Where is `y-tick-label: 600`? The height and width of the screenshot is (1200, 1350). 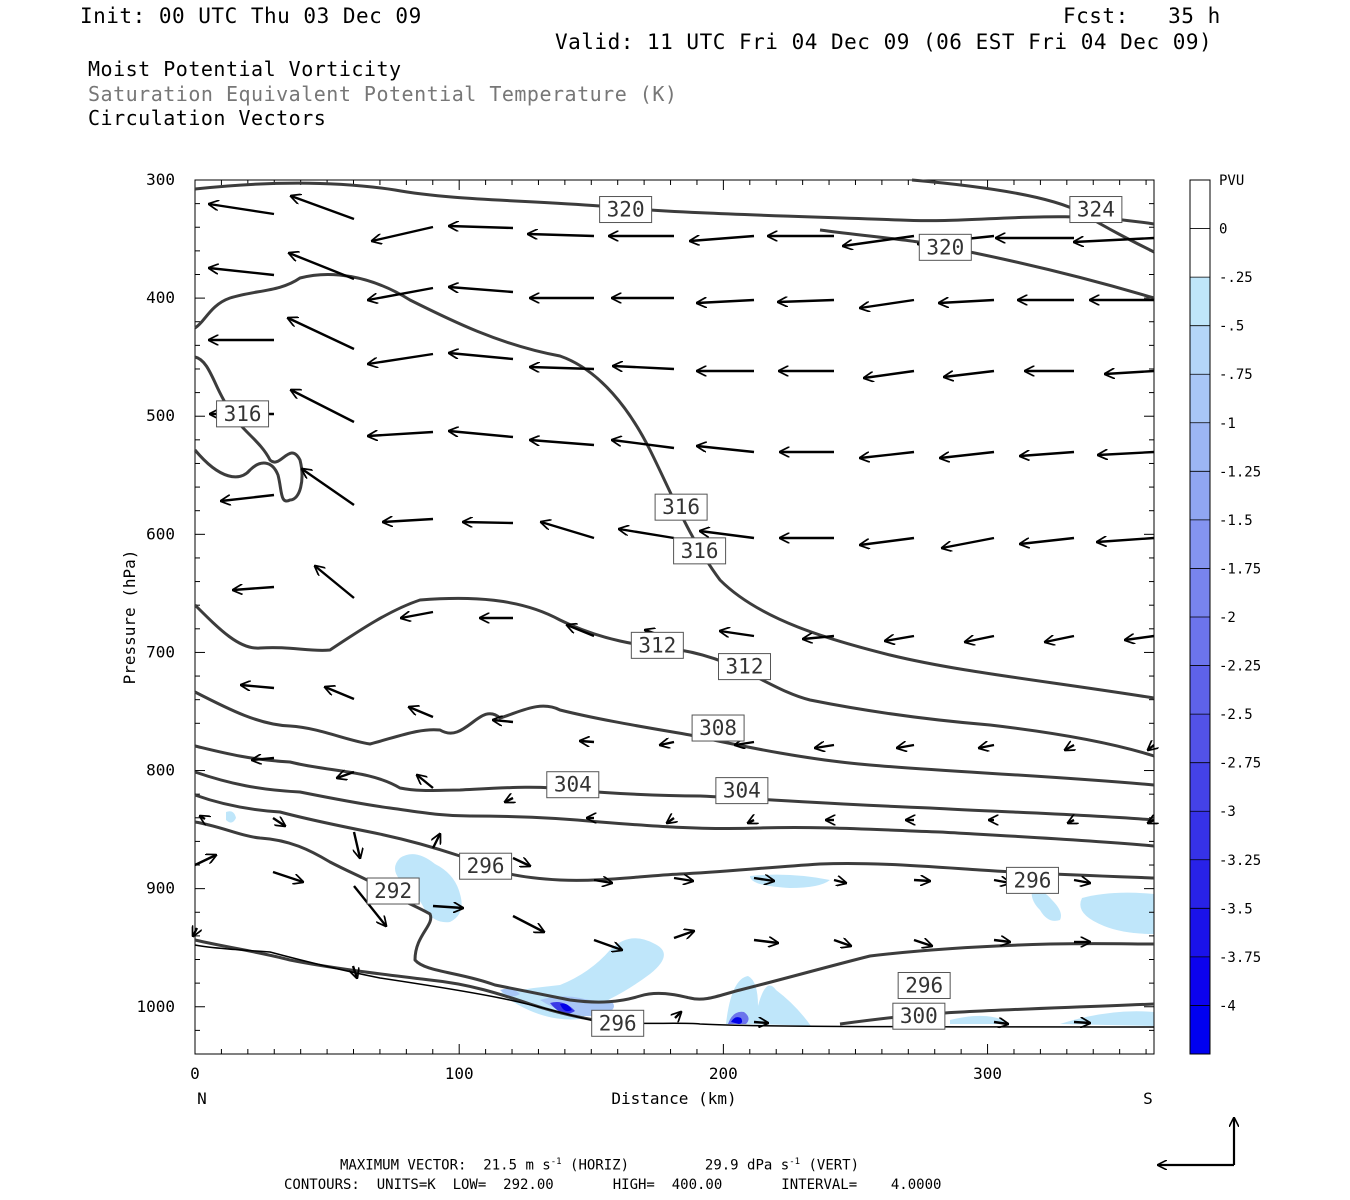 y-tick-label: 600 is located at coordinates (160, 533).